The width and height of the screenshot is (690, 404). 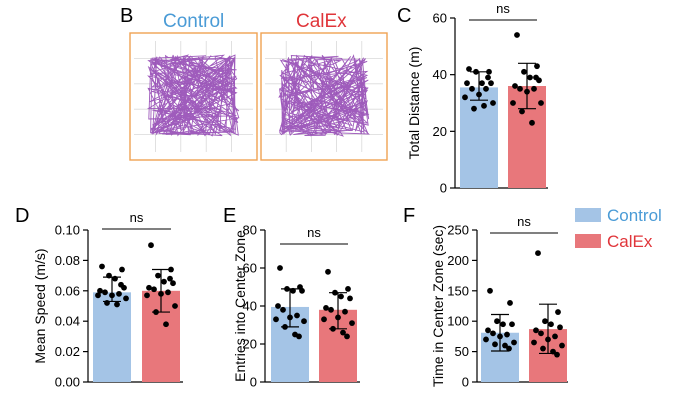 I want to click on panel-b-tracking: B Control CalEx, so click(x=254, y=83).